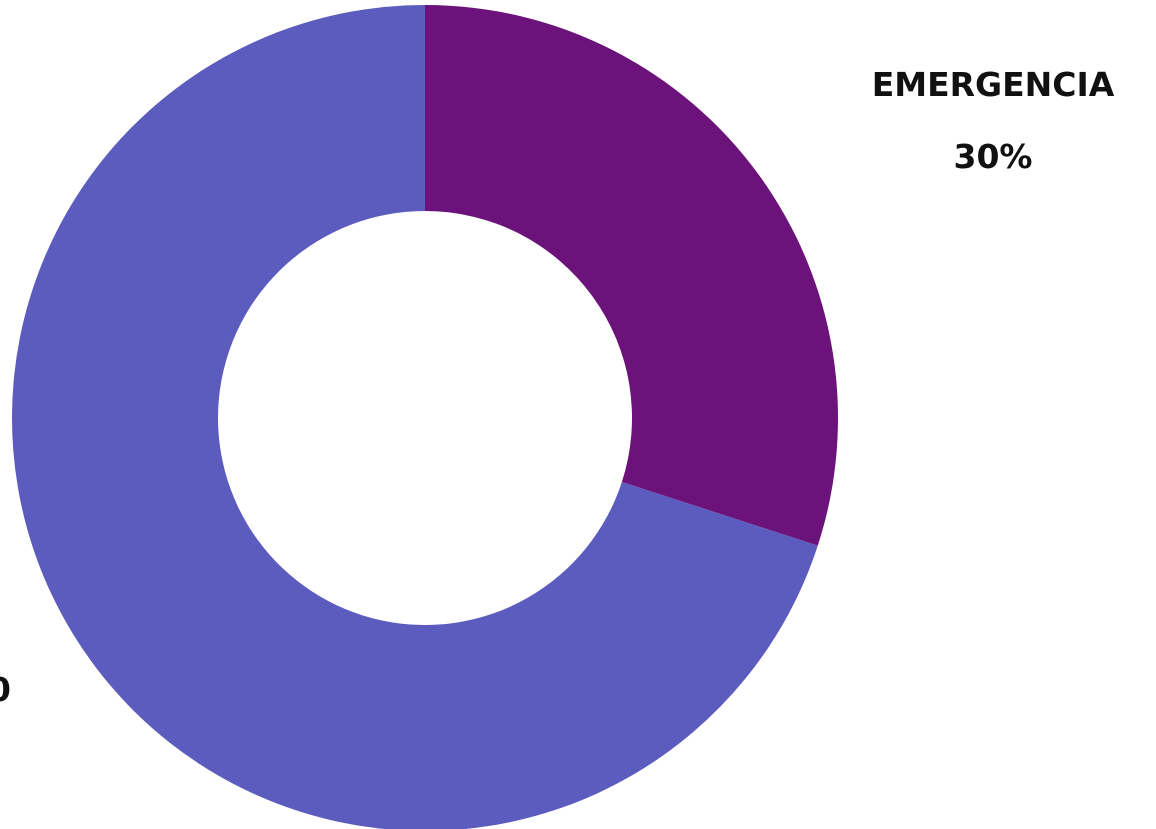 This screenshot has height=829, width=1156. I want to click on slice-label-other-cropped: 0, so click(5, 689).